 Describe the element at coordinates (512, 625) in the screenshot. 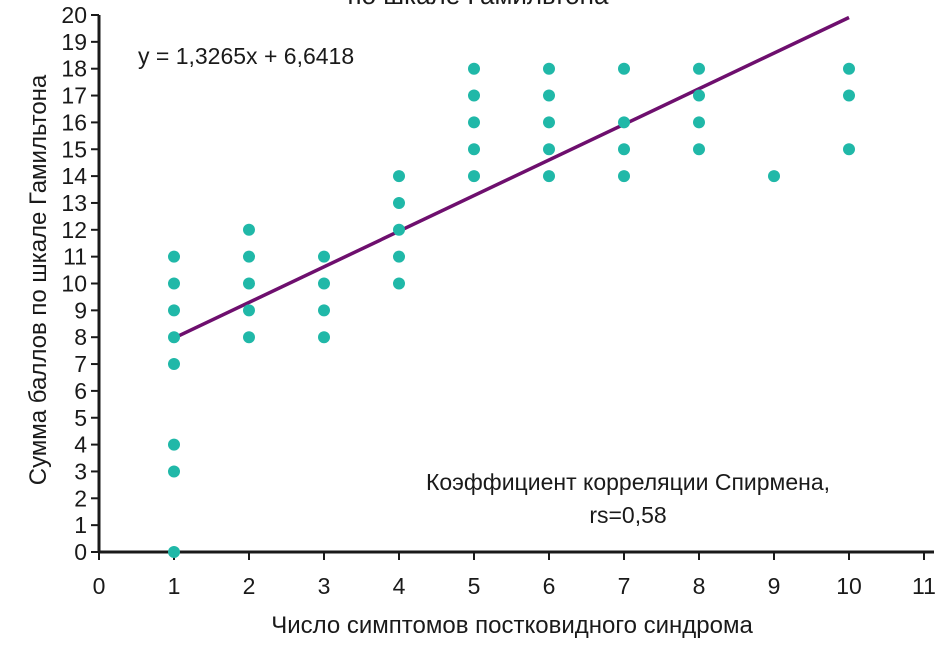

I see `x-axis-title: Число симптомов постковидного синдрома` at that location.